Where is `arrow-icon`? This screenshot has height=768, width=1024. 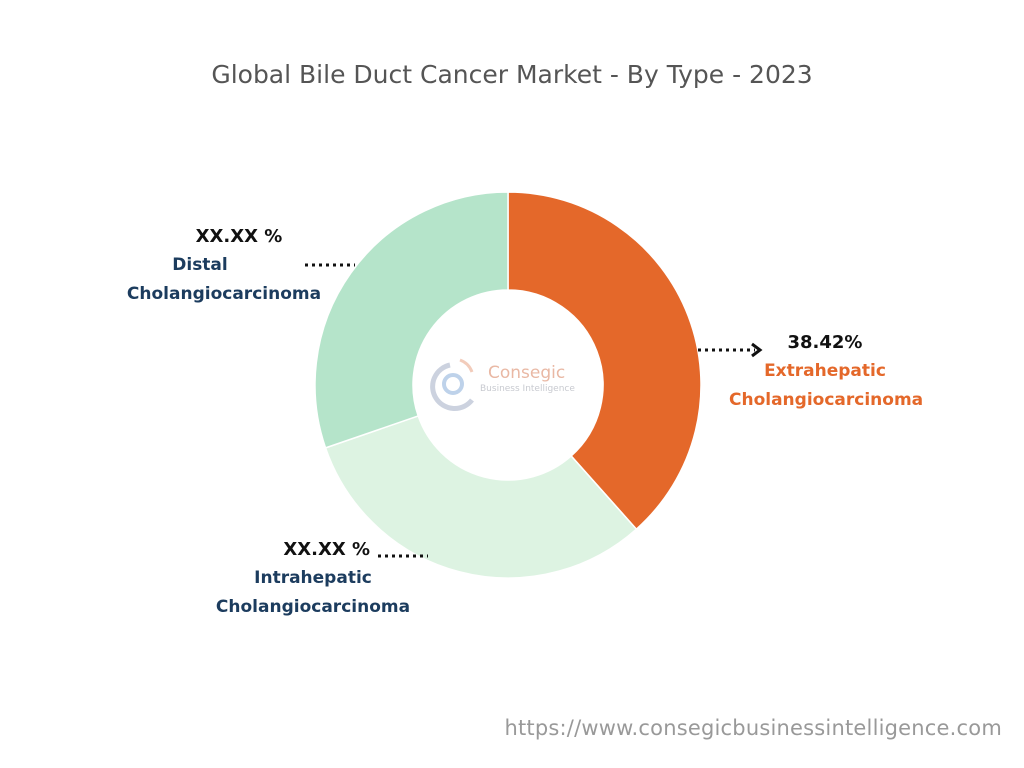
arrow-icon is located at coordinates (757, 350).